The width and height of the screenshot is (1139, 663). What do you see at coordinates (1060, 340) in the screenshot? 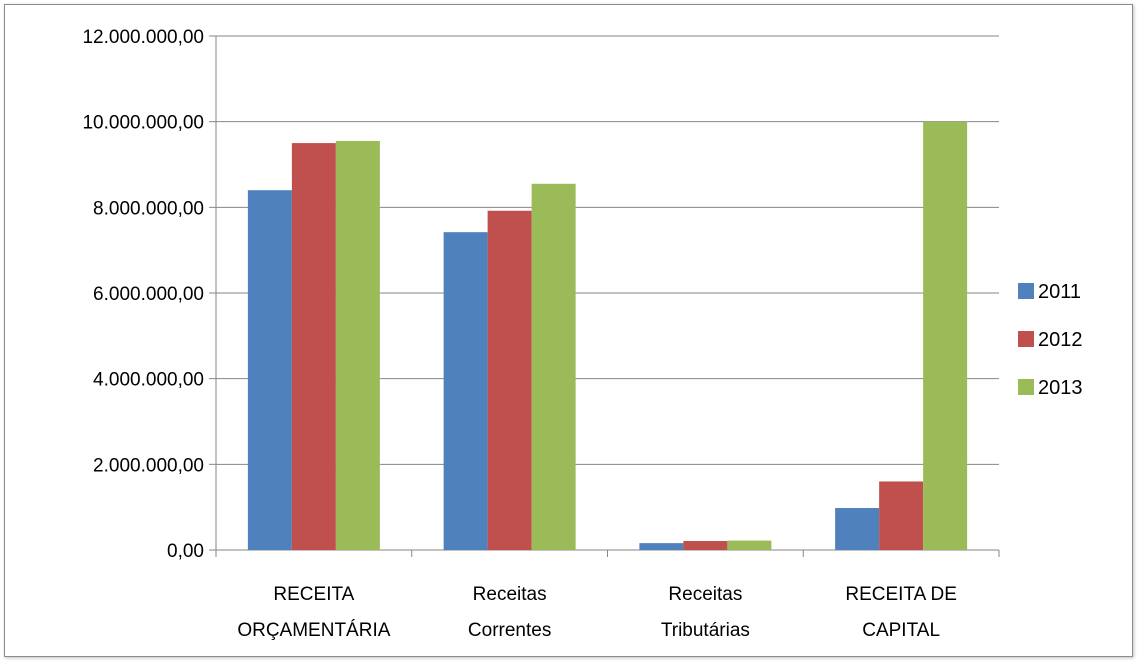
I see `legend-label-2012: 2012` at bounding box center [1060, 340].